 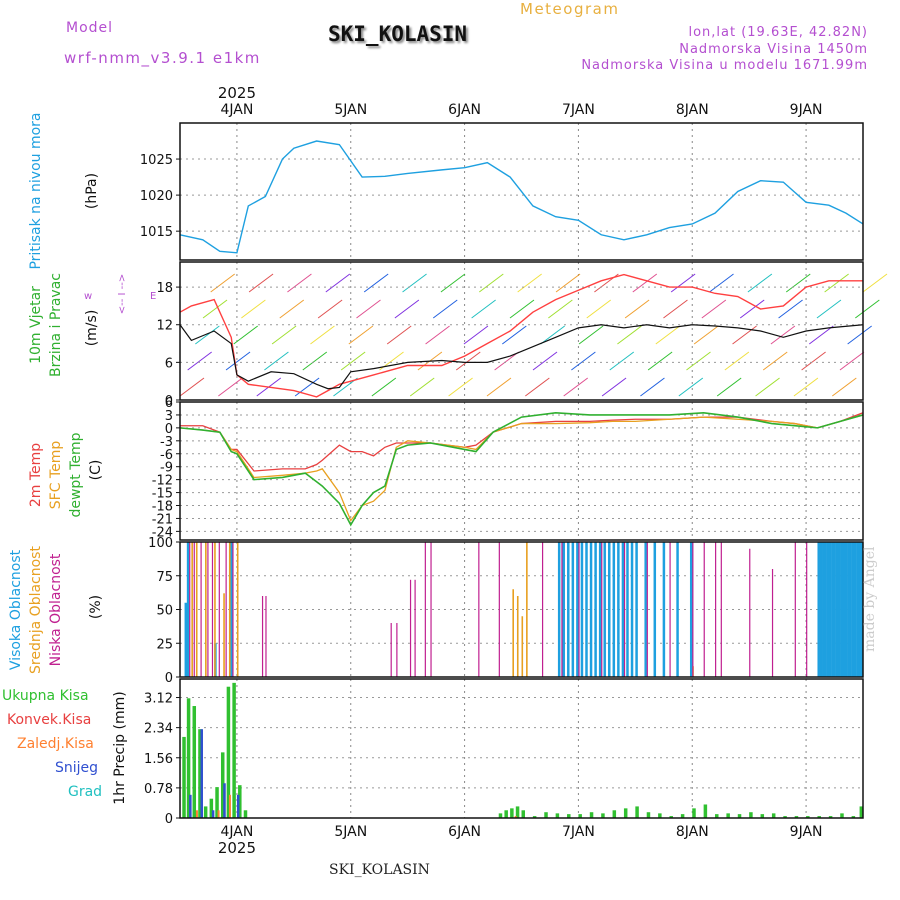 What do you see at coordinates (36, 325) in the screenshot?
I see `wind-axis-label-1: 10m Vjetar` at bounding box center [36, 325].